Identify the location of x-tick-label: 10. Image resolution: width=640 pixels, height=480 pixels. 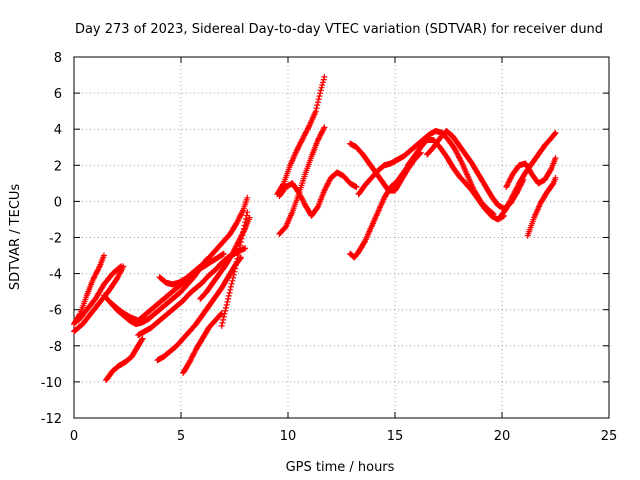
(288, 436).